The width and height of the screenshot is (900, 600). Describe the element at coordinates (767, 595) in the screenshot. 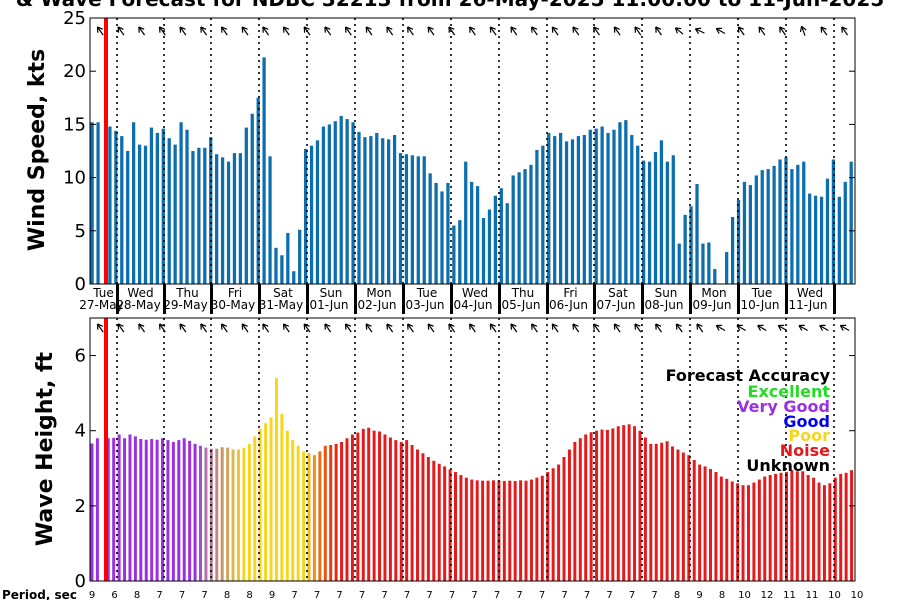

I see `period-value: 12` at that location.